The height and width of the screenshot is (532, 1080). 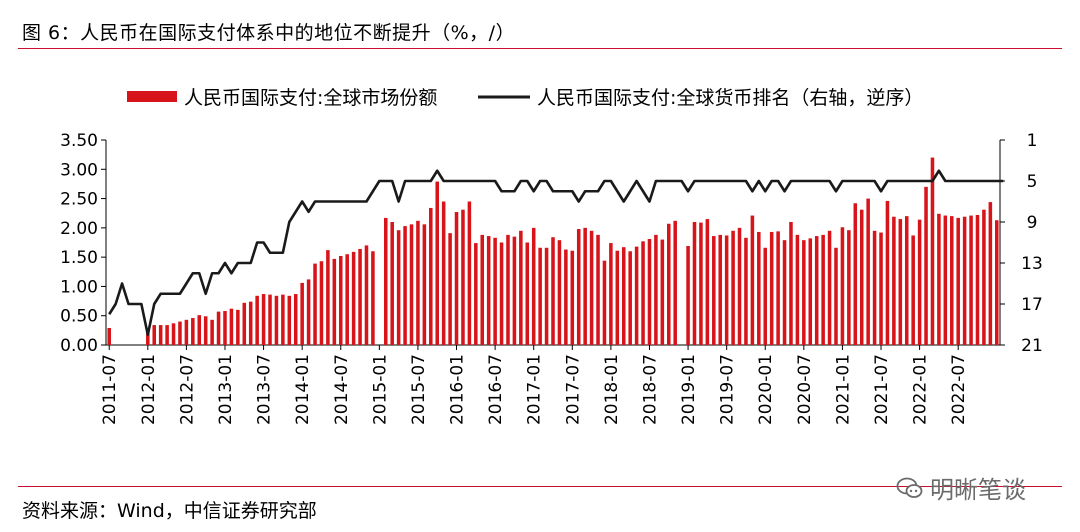 I want to click on y-right-tick-label: 13, so click(x=1032, y=264).